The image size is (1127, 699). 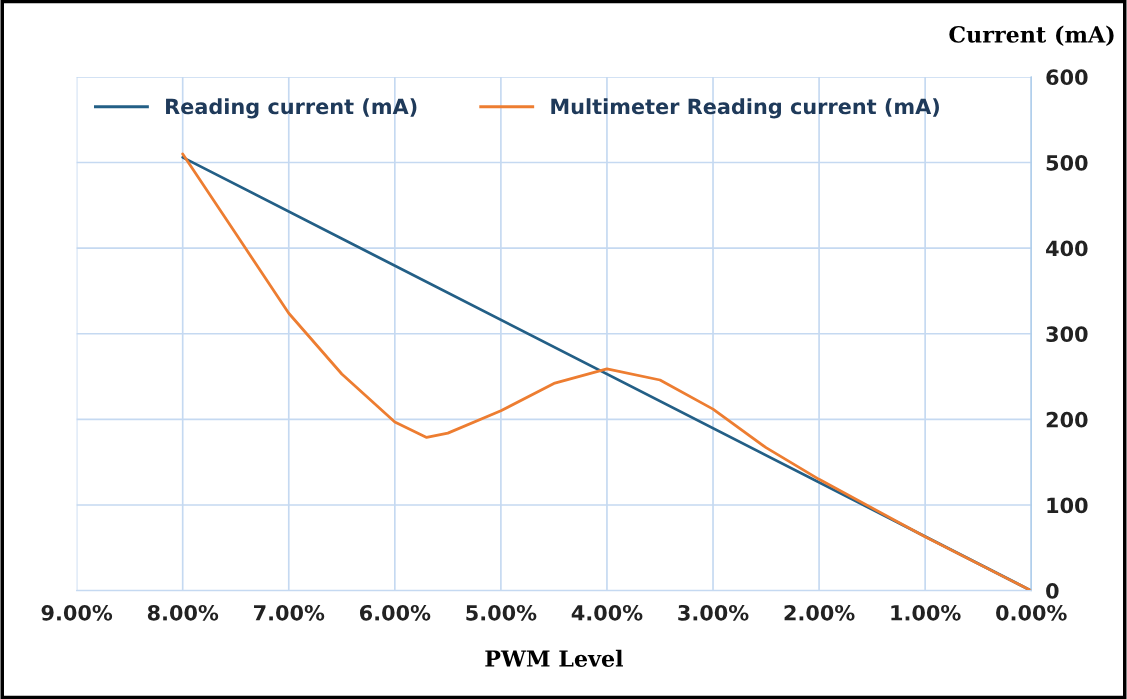 What do you see at coordinates (1067, 505) in the screenshot?
I see `y-tick-label: 100` at bounding box center [1067, 505].